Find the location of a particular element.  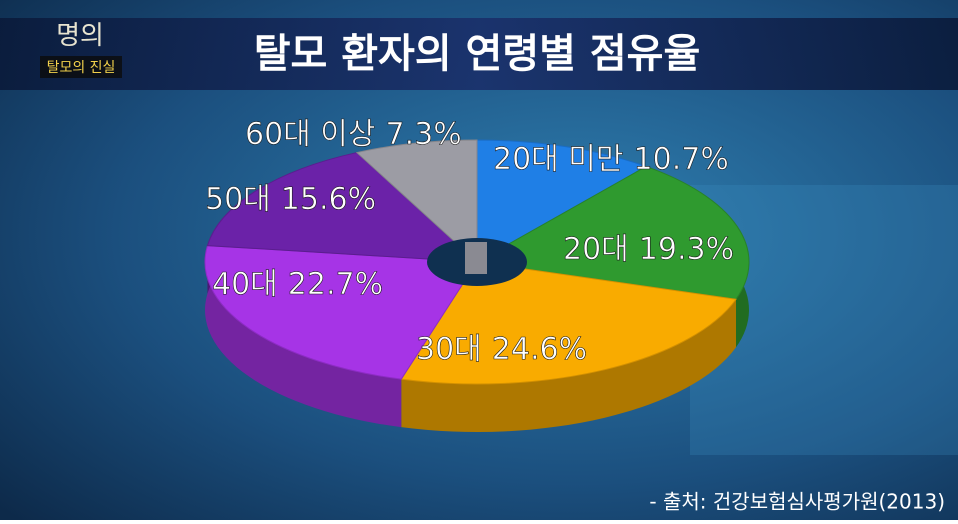

slice-category: 20대 미만 is located at coordinates (558, 159).